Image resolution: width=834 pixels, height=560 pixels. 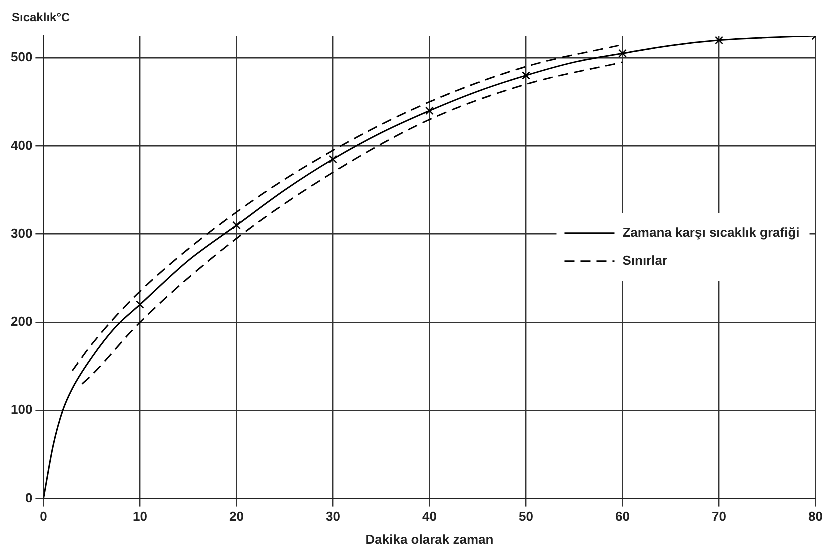 What do you see at coordinates (711, 232) in the screenshot?
I see `legend-label: Zamana karşı sıcaklık grafiği` at bounding box center [711, 232].